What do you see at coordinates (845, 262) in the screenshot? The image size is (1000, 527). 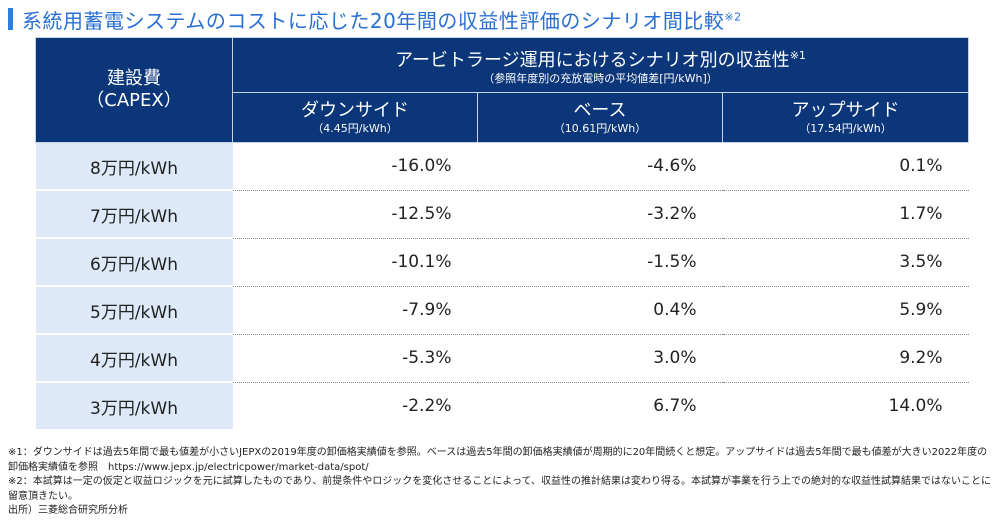 I see `value-cell: 3.5%` at bounding box center [845, 262].